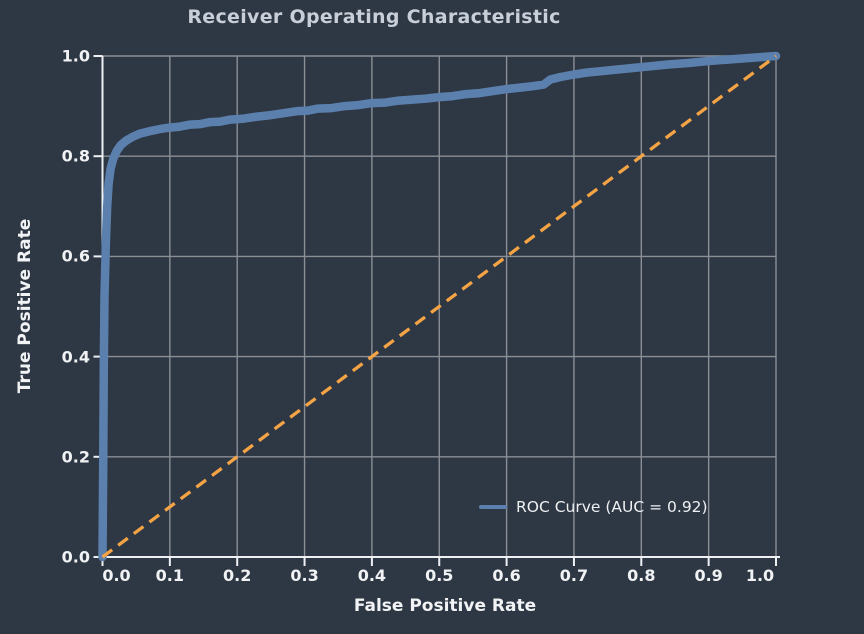 The image size is (864, 634). Describe the element at coordinates (374, 17) in the screenshot. I see `chart-title: Receiver Operating Characteristic` at that location.